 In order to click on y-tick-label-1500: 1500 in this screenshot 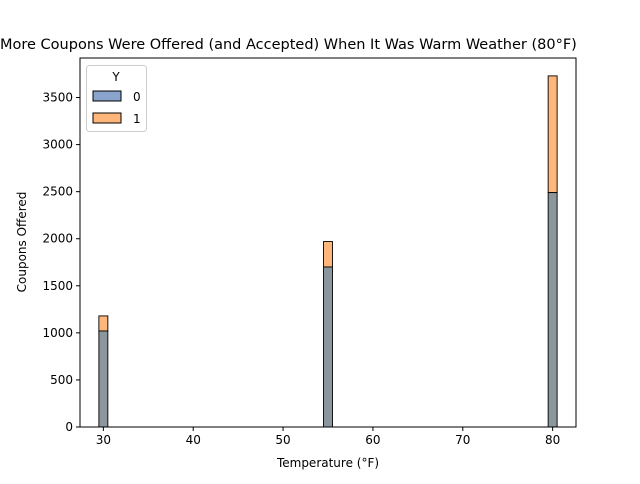, I will do `click(57, 286)`.